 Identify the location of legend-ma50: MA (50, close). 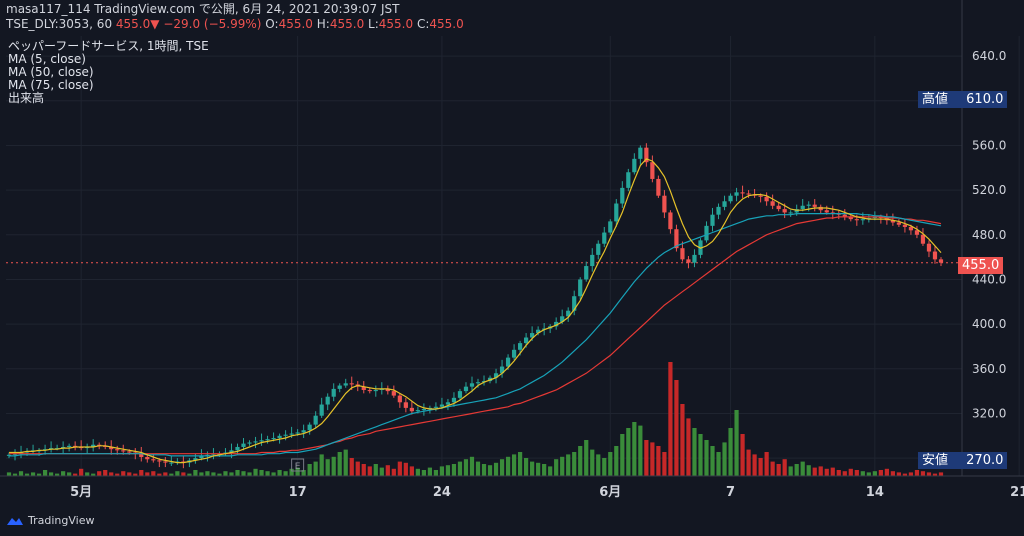
(51, 72).